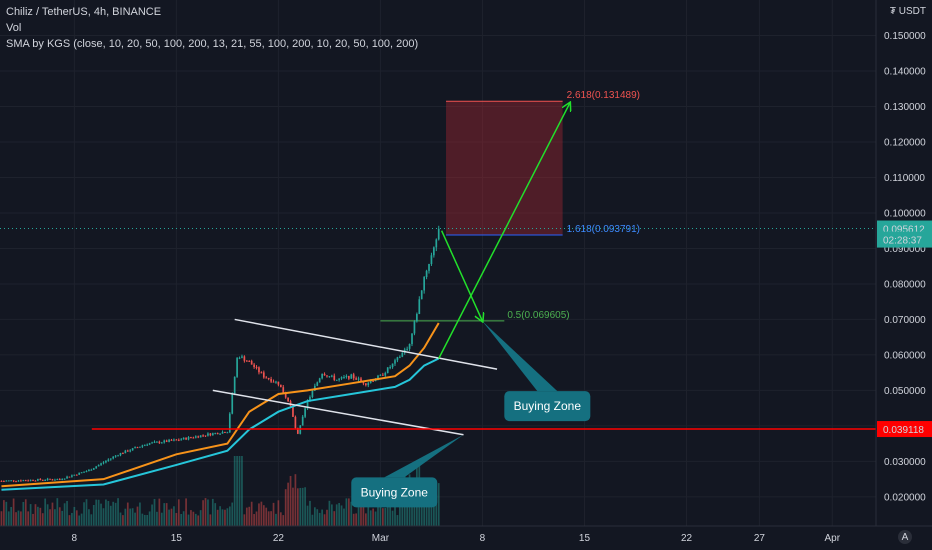  What do you see at coordinates (538, 315) in the screenshot?
I see `fib-level-label: 0.5(0.069605)` at bounding box center [538, 315].